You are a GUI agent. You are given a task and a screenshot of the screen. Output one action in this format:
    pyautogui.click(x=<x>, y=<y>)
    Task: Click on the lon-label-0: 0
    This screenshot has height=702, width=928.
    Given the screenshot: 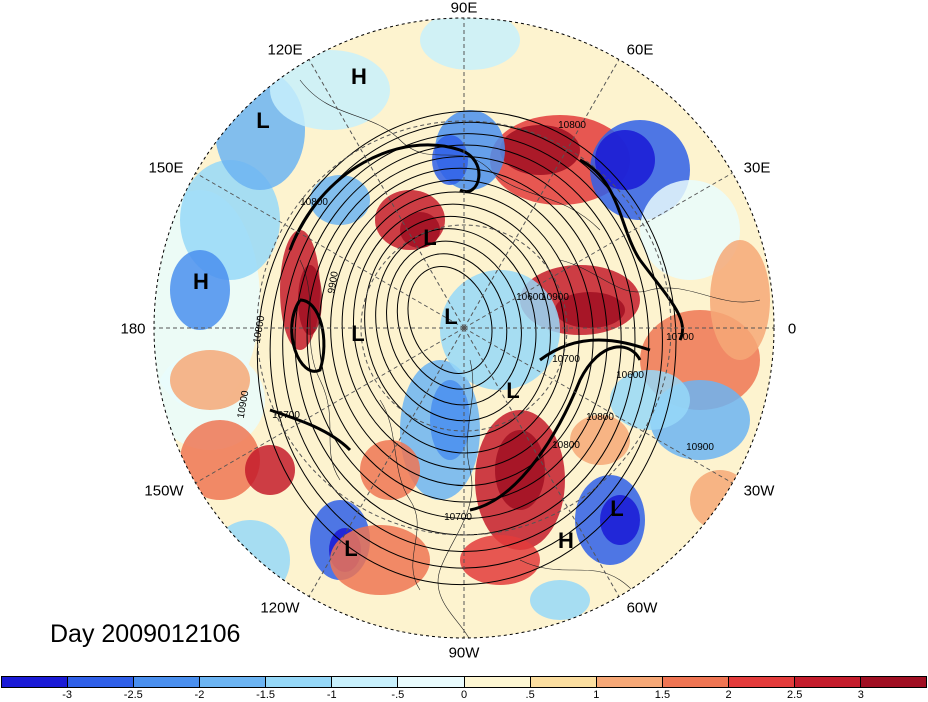 What is the action you would take?
    pyautogui.click(x=792, y=329)
    